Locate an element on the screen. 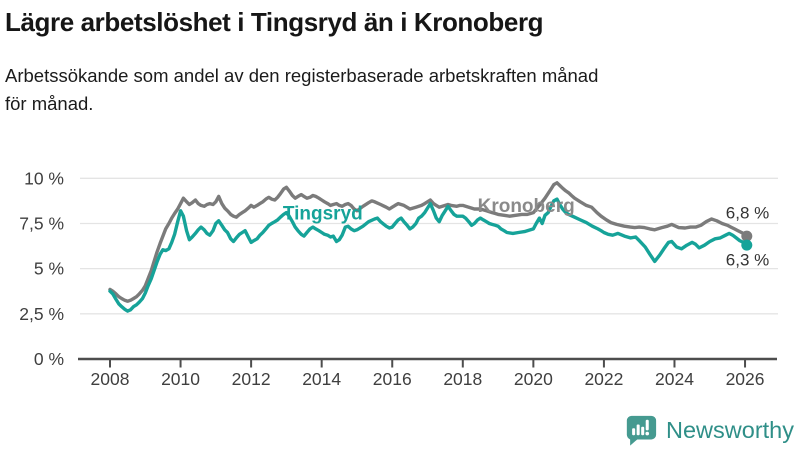  y-tick-label: 10 % is located at coordinates (44, 178).